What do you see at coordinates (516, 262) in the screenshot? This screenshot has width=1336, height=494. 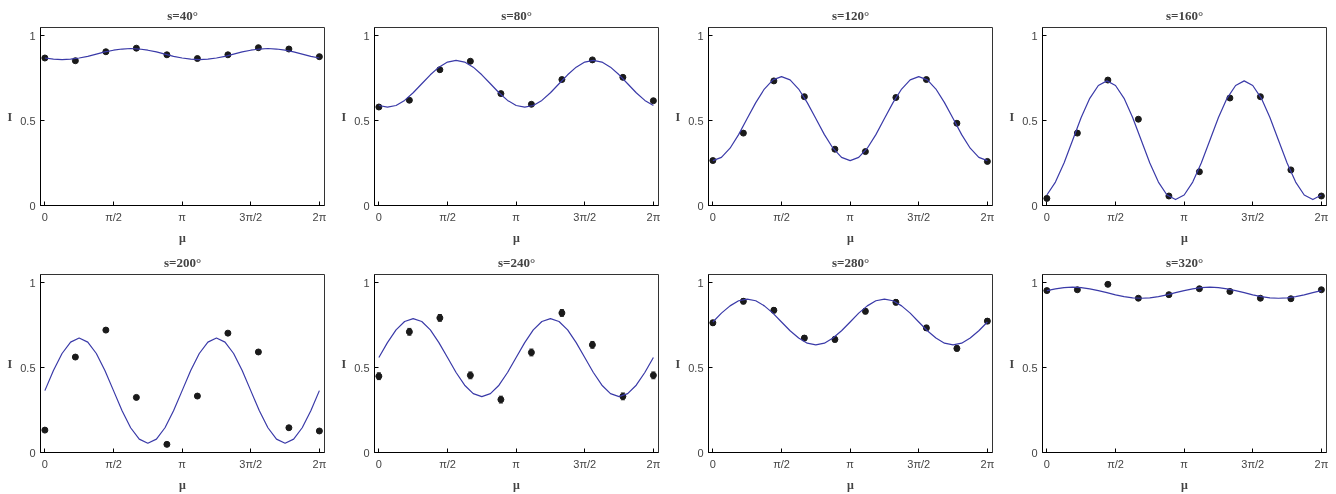 I see `chart-title: s=240°` at bounding box center [516, 262].